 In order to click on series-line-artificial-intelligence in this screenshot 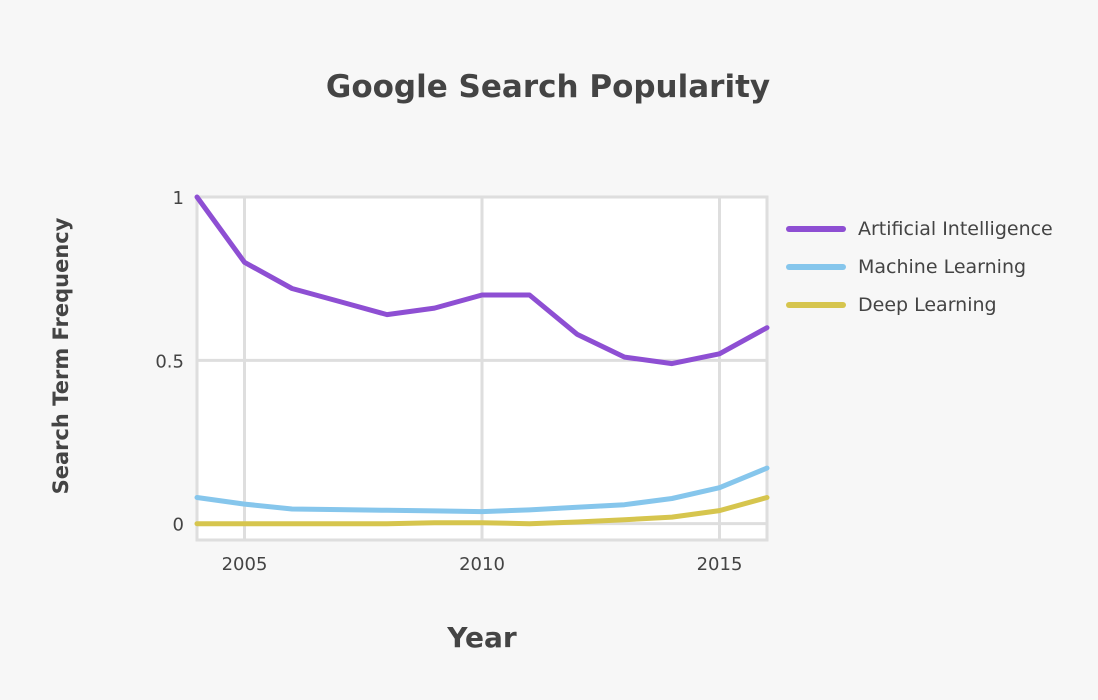, I will do `click(482, 280)`.